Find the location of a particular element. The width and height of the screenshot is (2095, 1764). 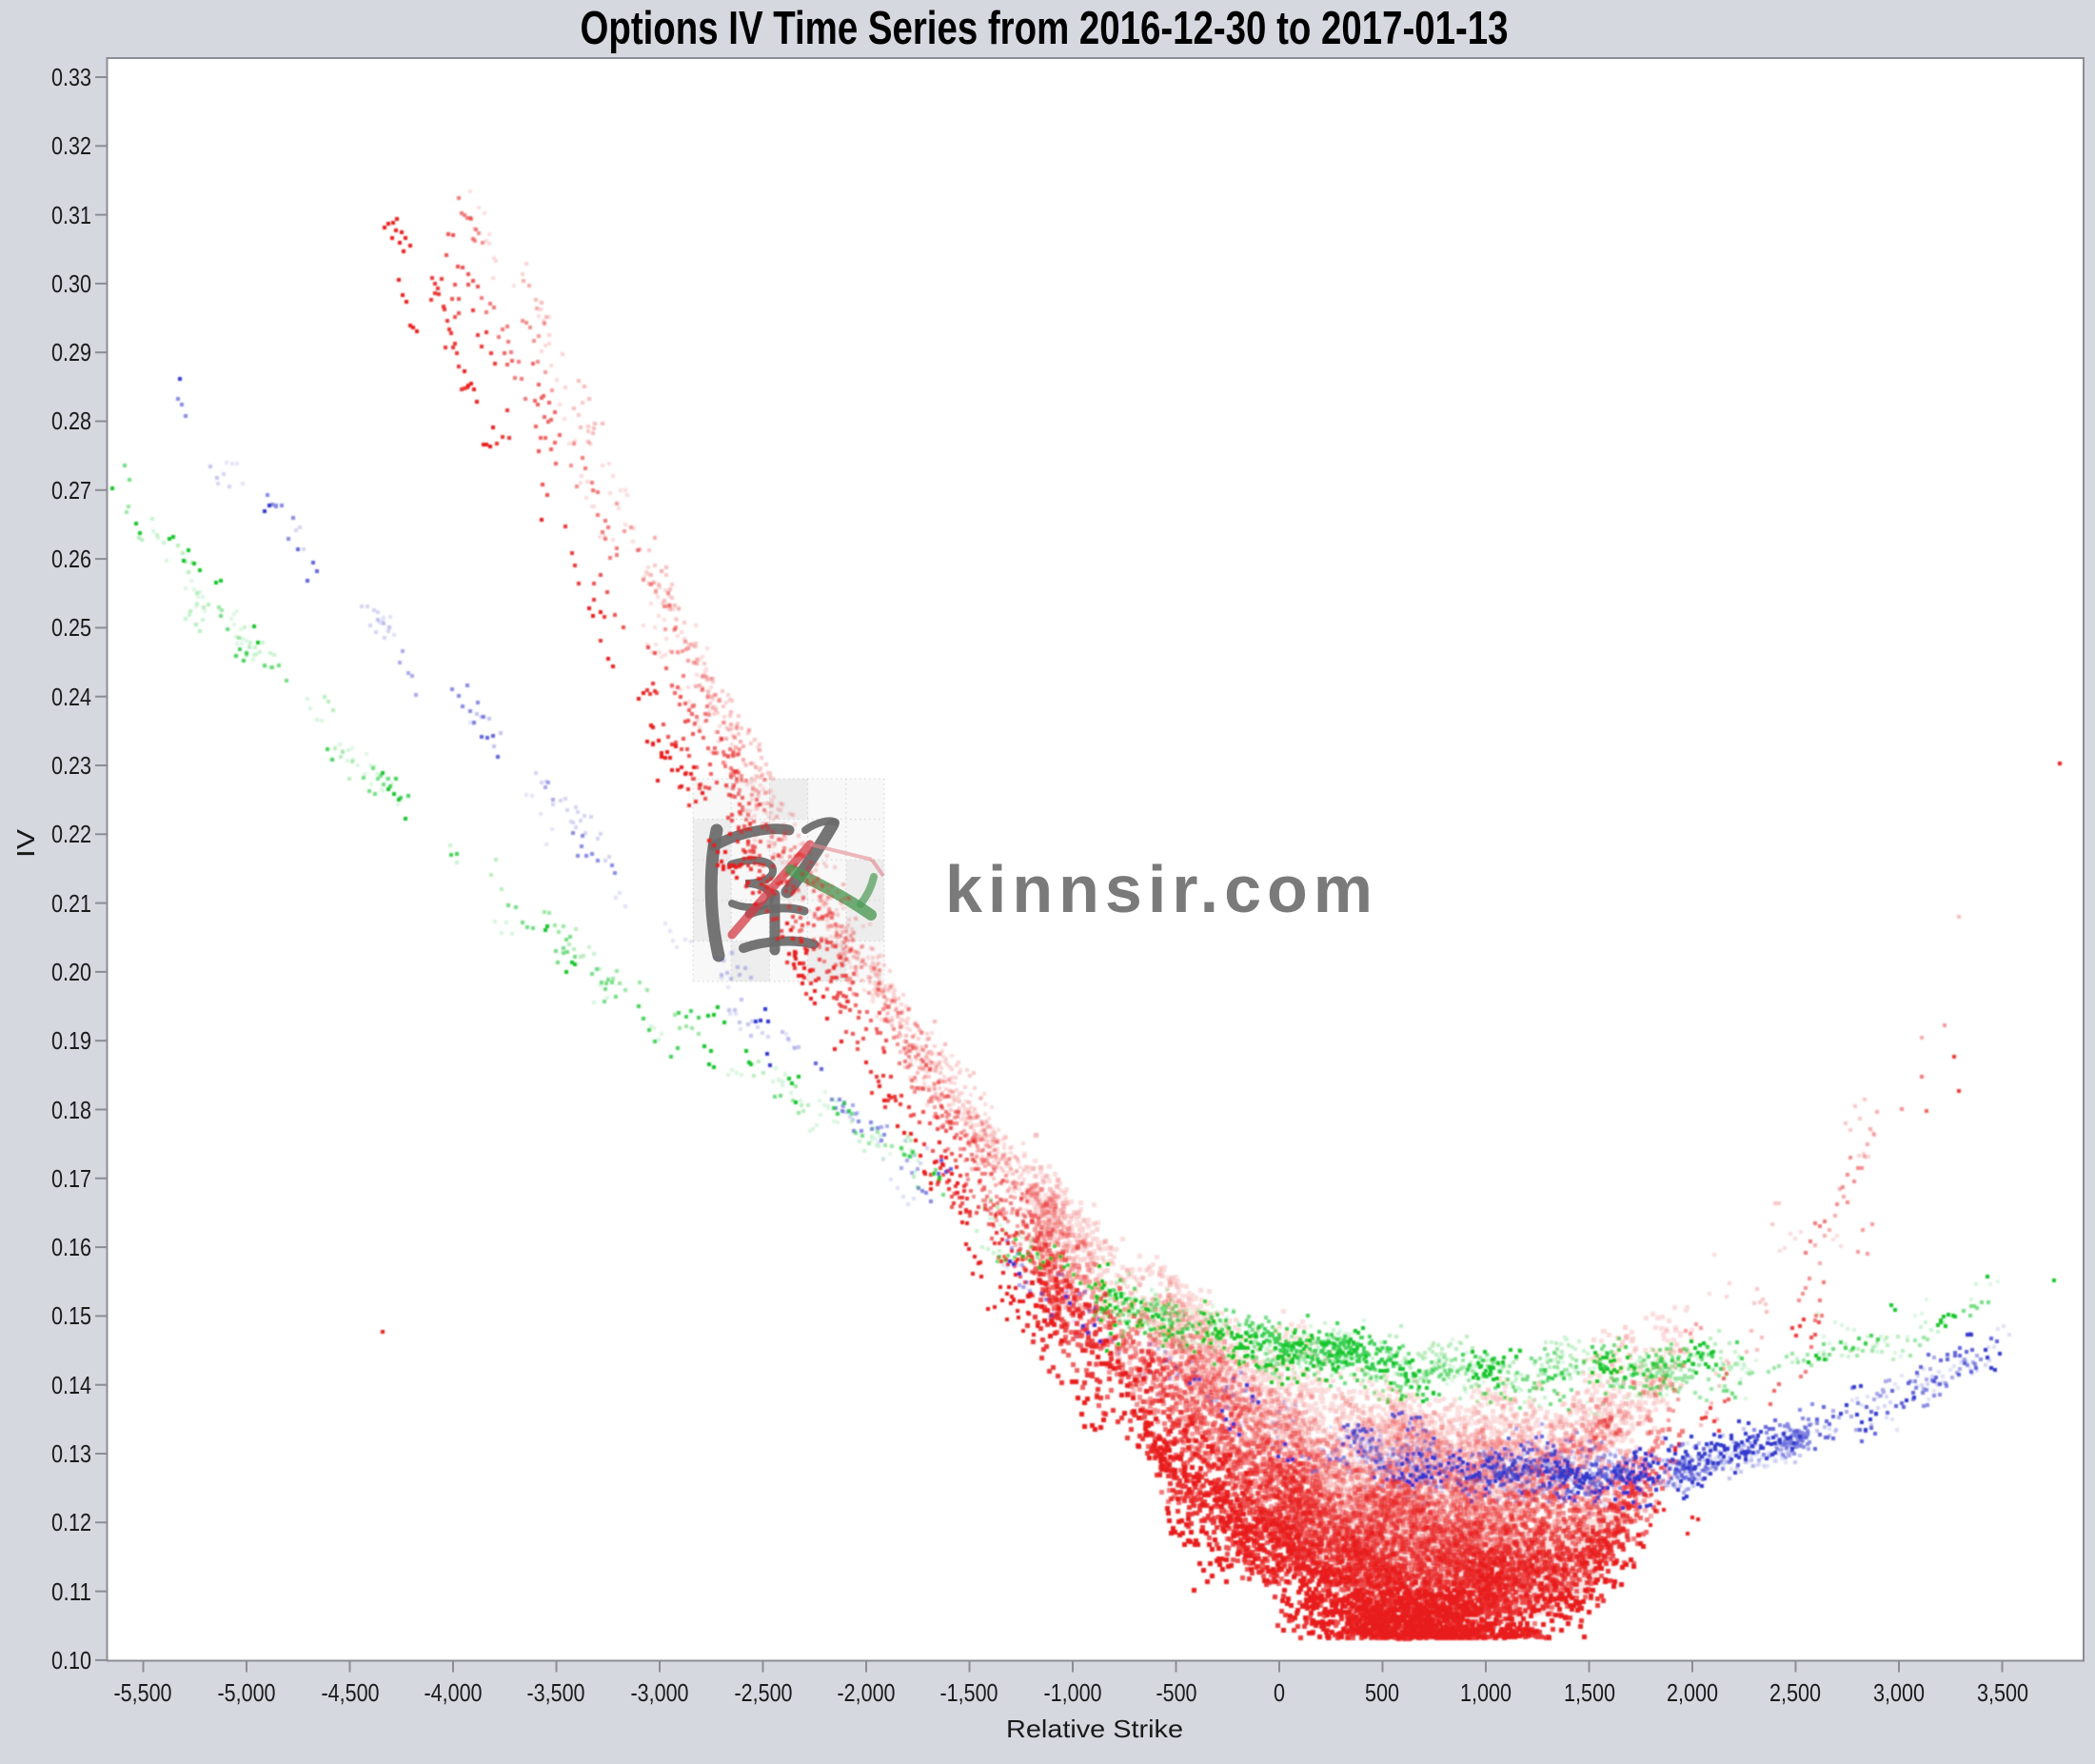

svg-text: 0.11 is located at coordinates (71, 1593).